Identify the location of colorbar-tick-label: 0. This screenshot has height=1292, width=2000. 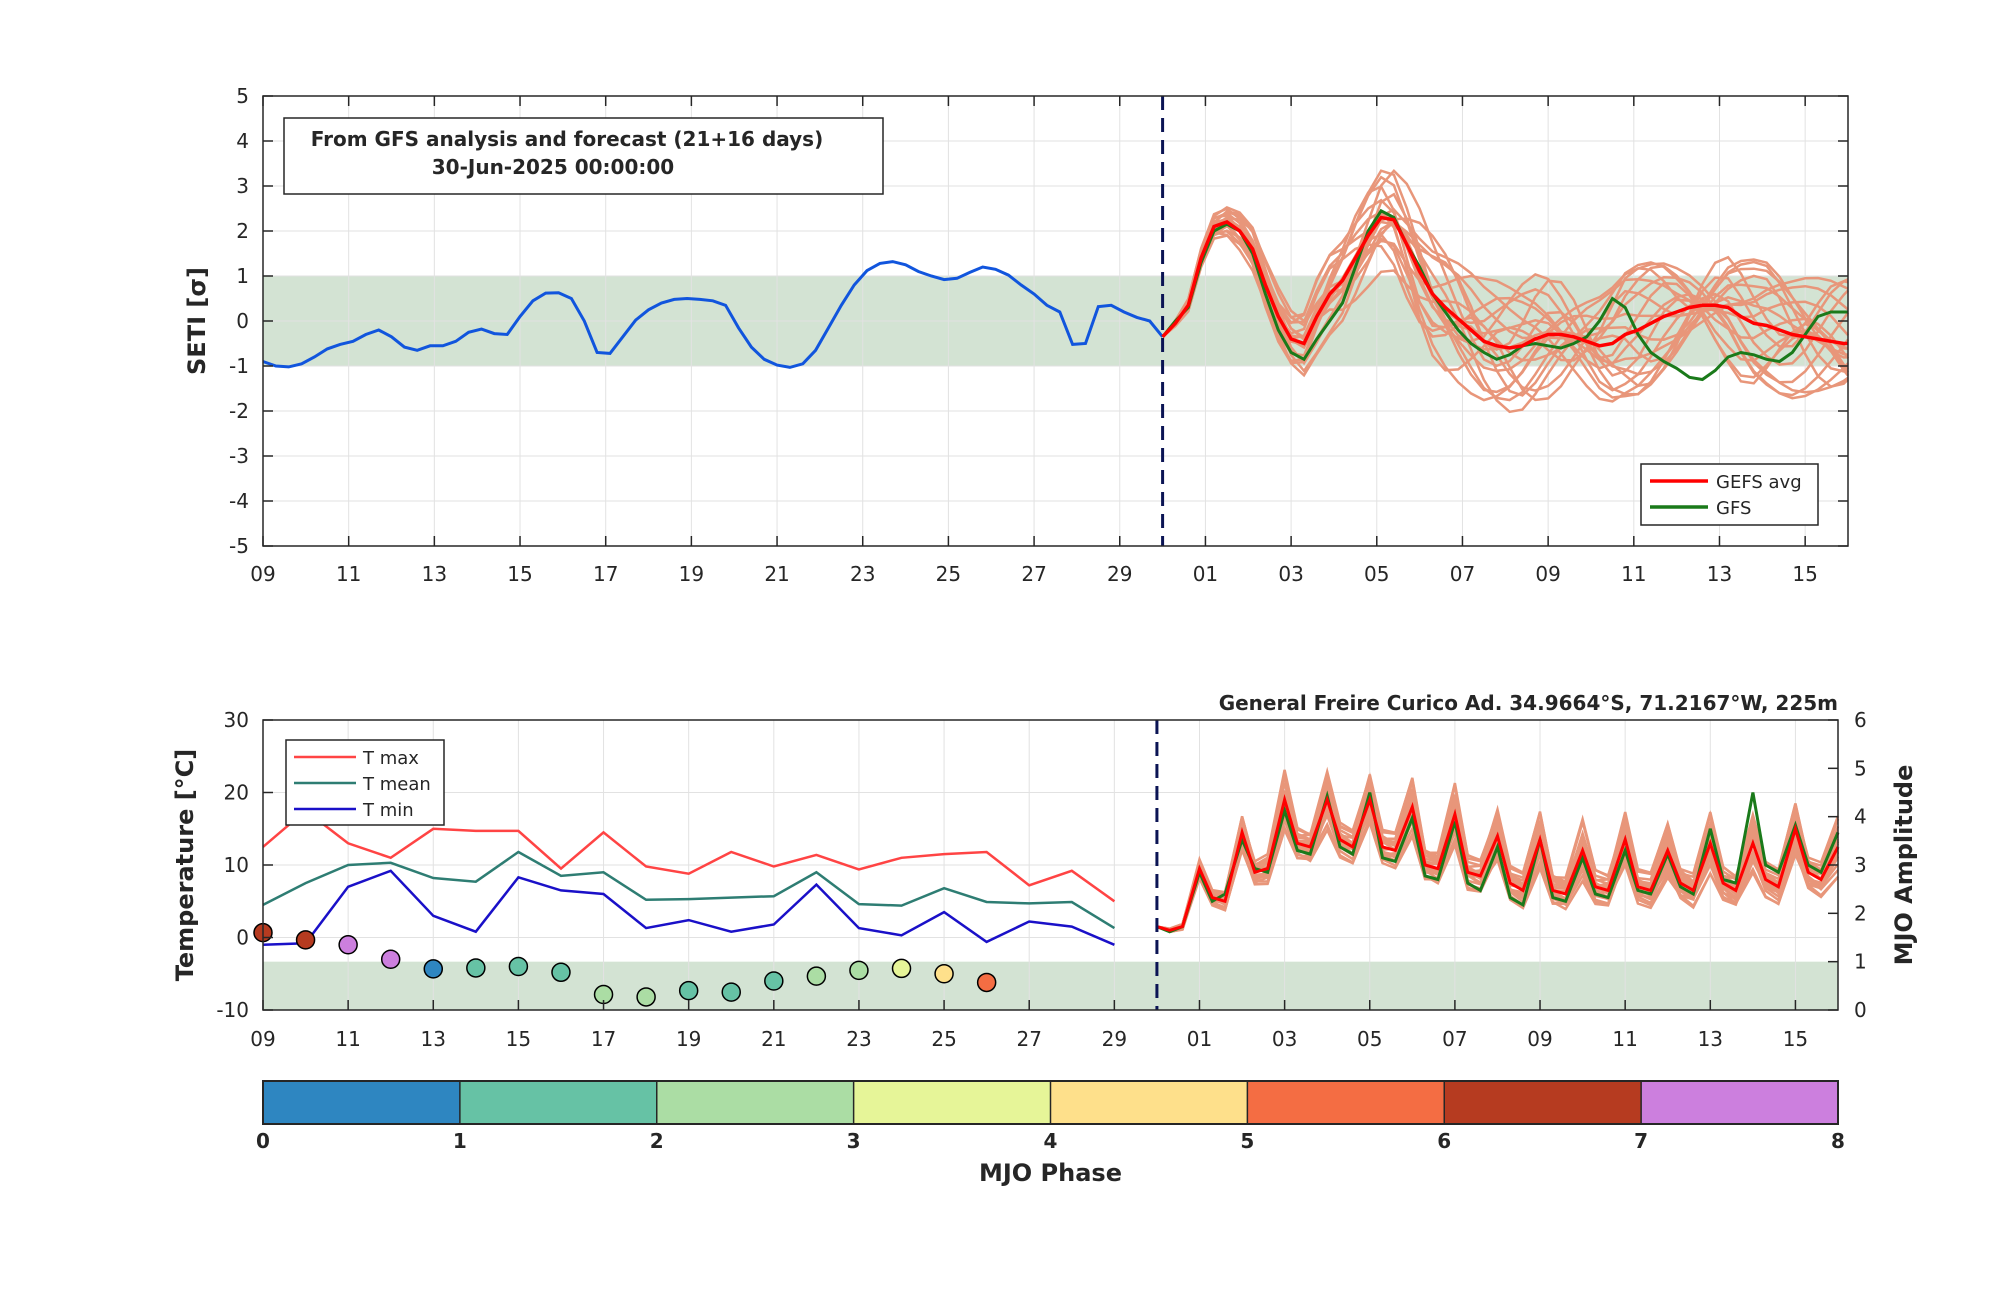
(263, 1141).